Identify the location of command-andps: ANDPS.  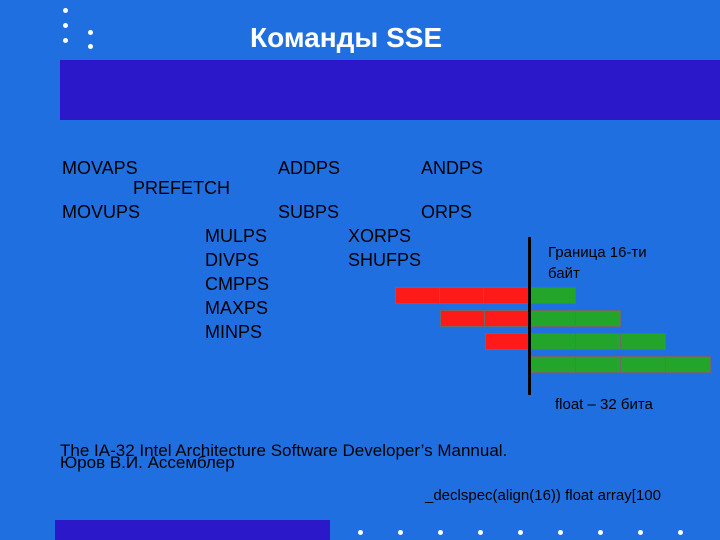
(452, 168).